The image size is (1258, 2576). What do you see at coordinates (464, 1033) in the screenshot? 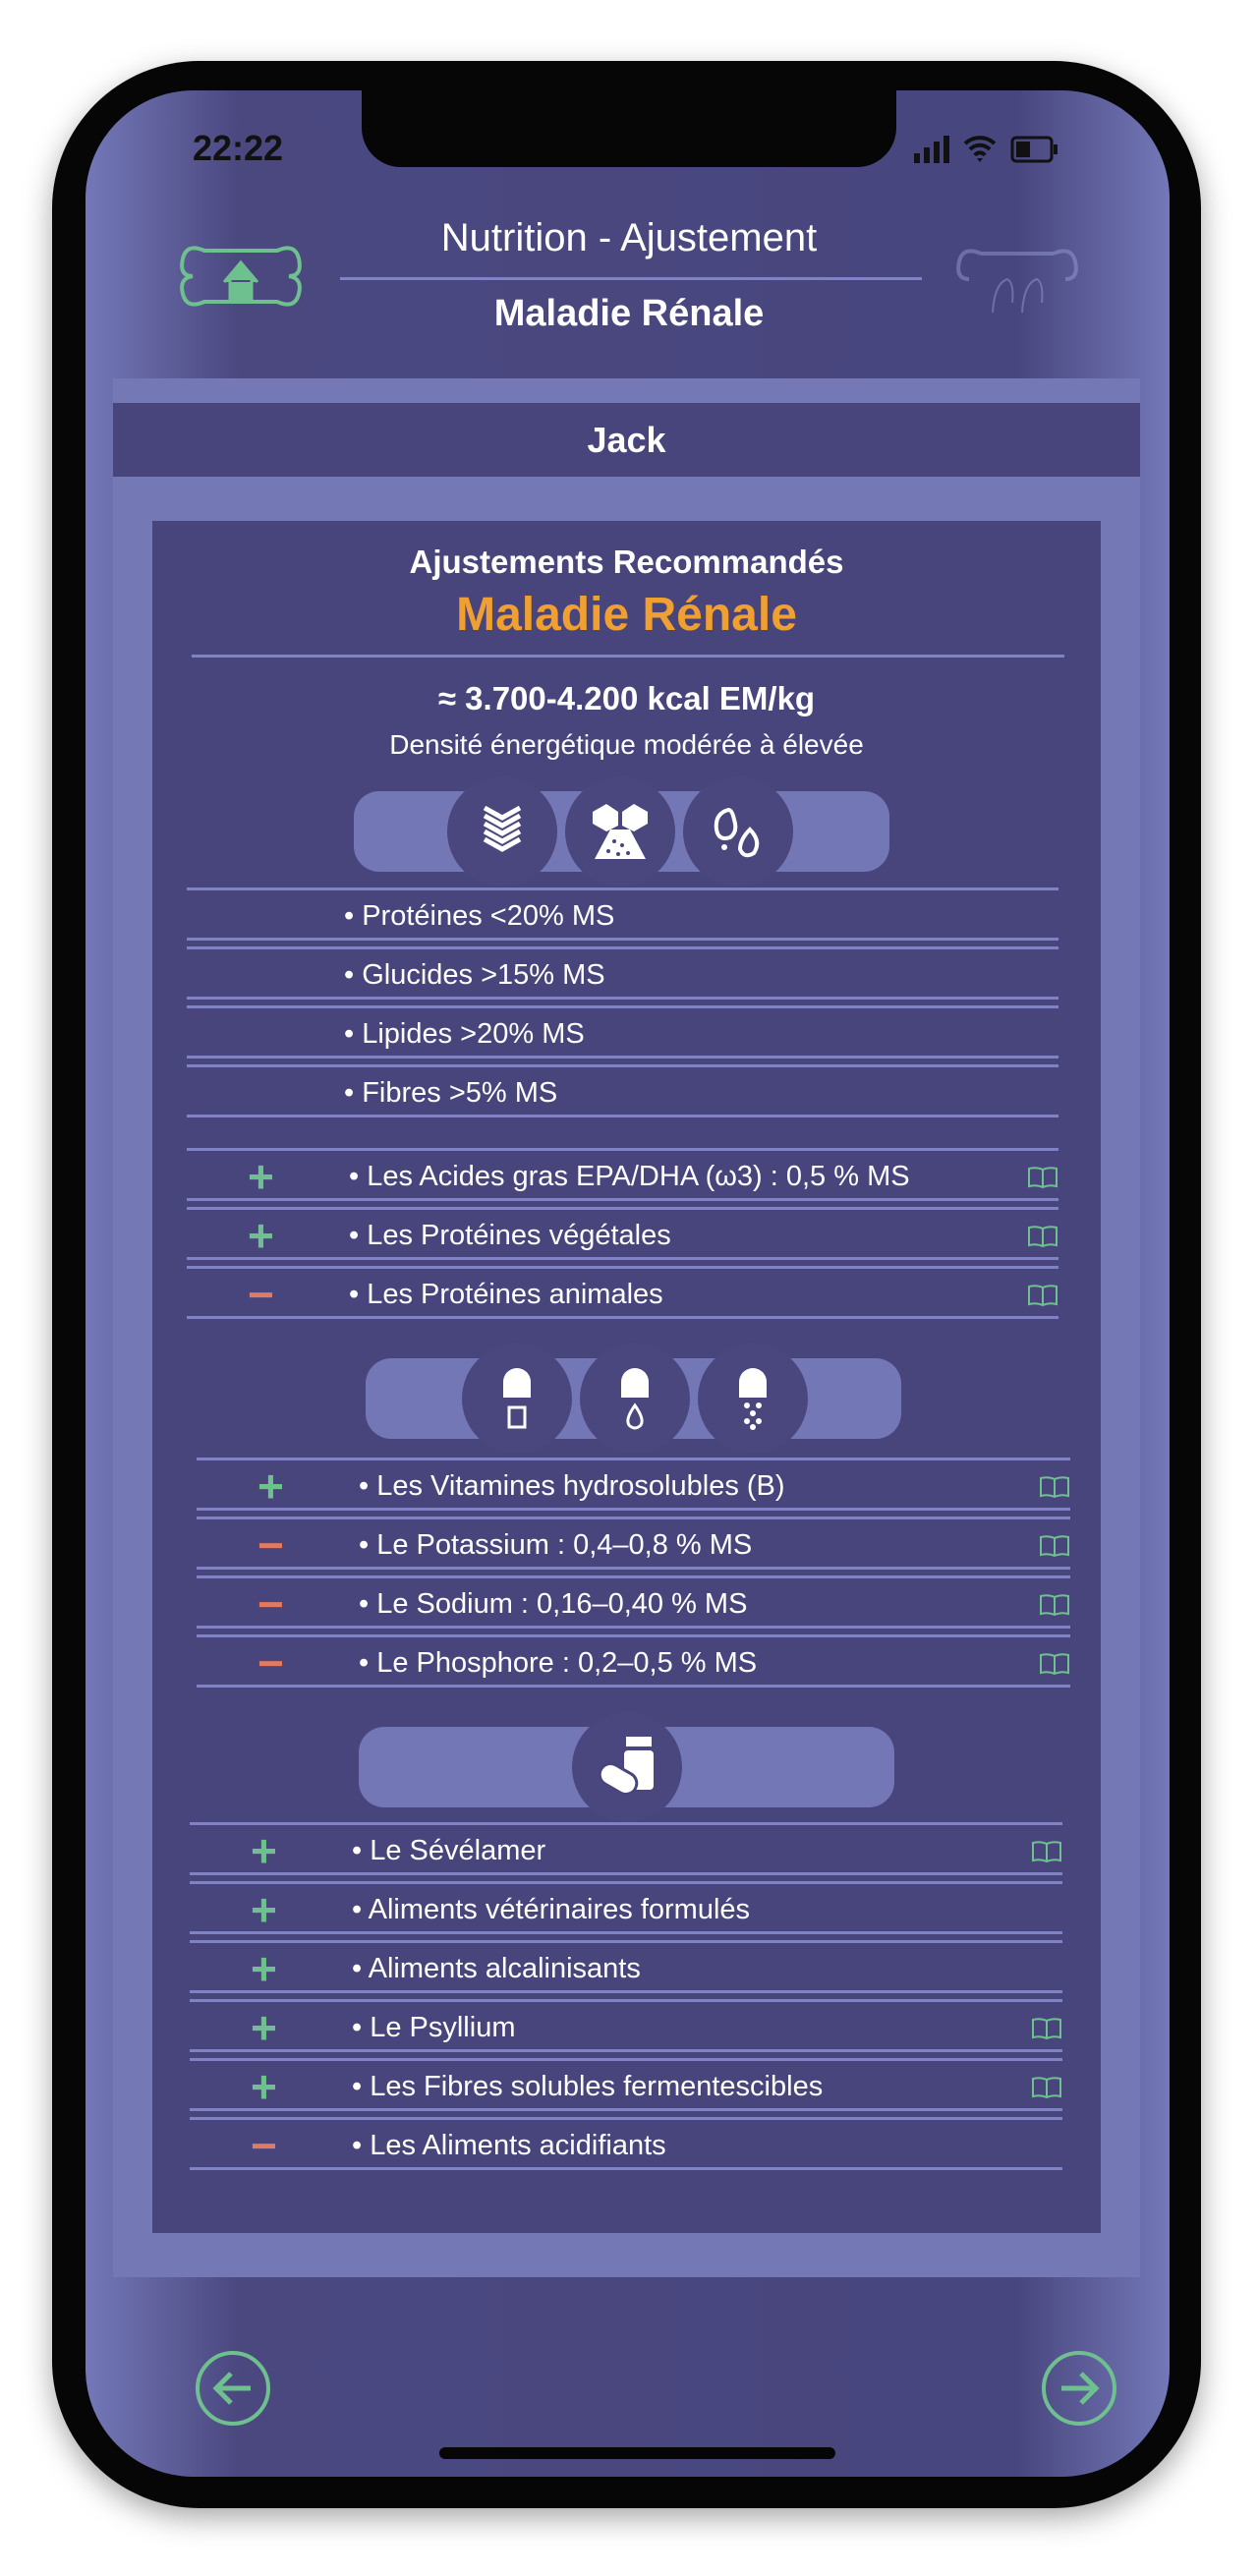
I see `item-text: • Lipides >20% MS` at bounding box center [464, 1033].